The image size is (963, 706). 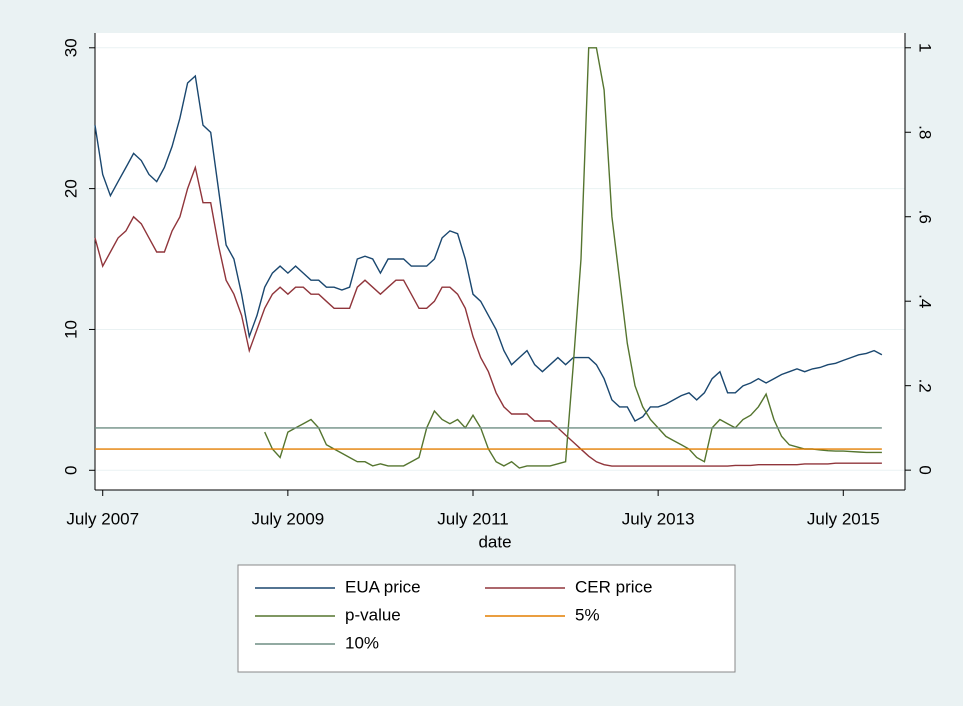 I want to click on x-tick-label: July 2015, so click(x=843, y=518).